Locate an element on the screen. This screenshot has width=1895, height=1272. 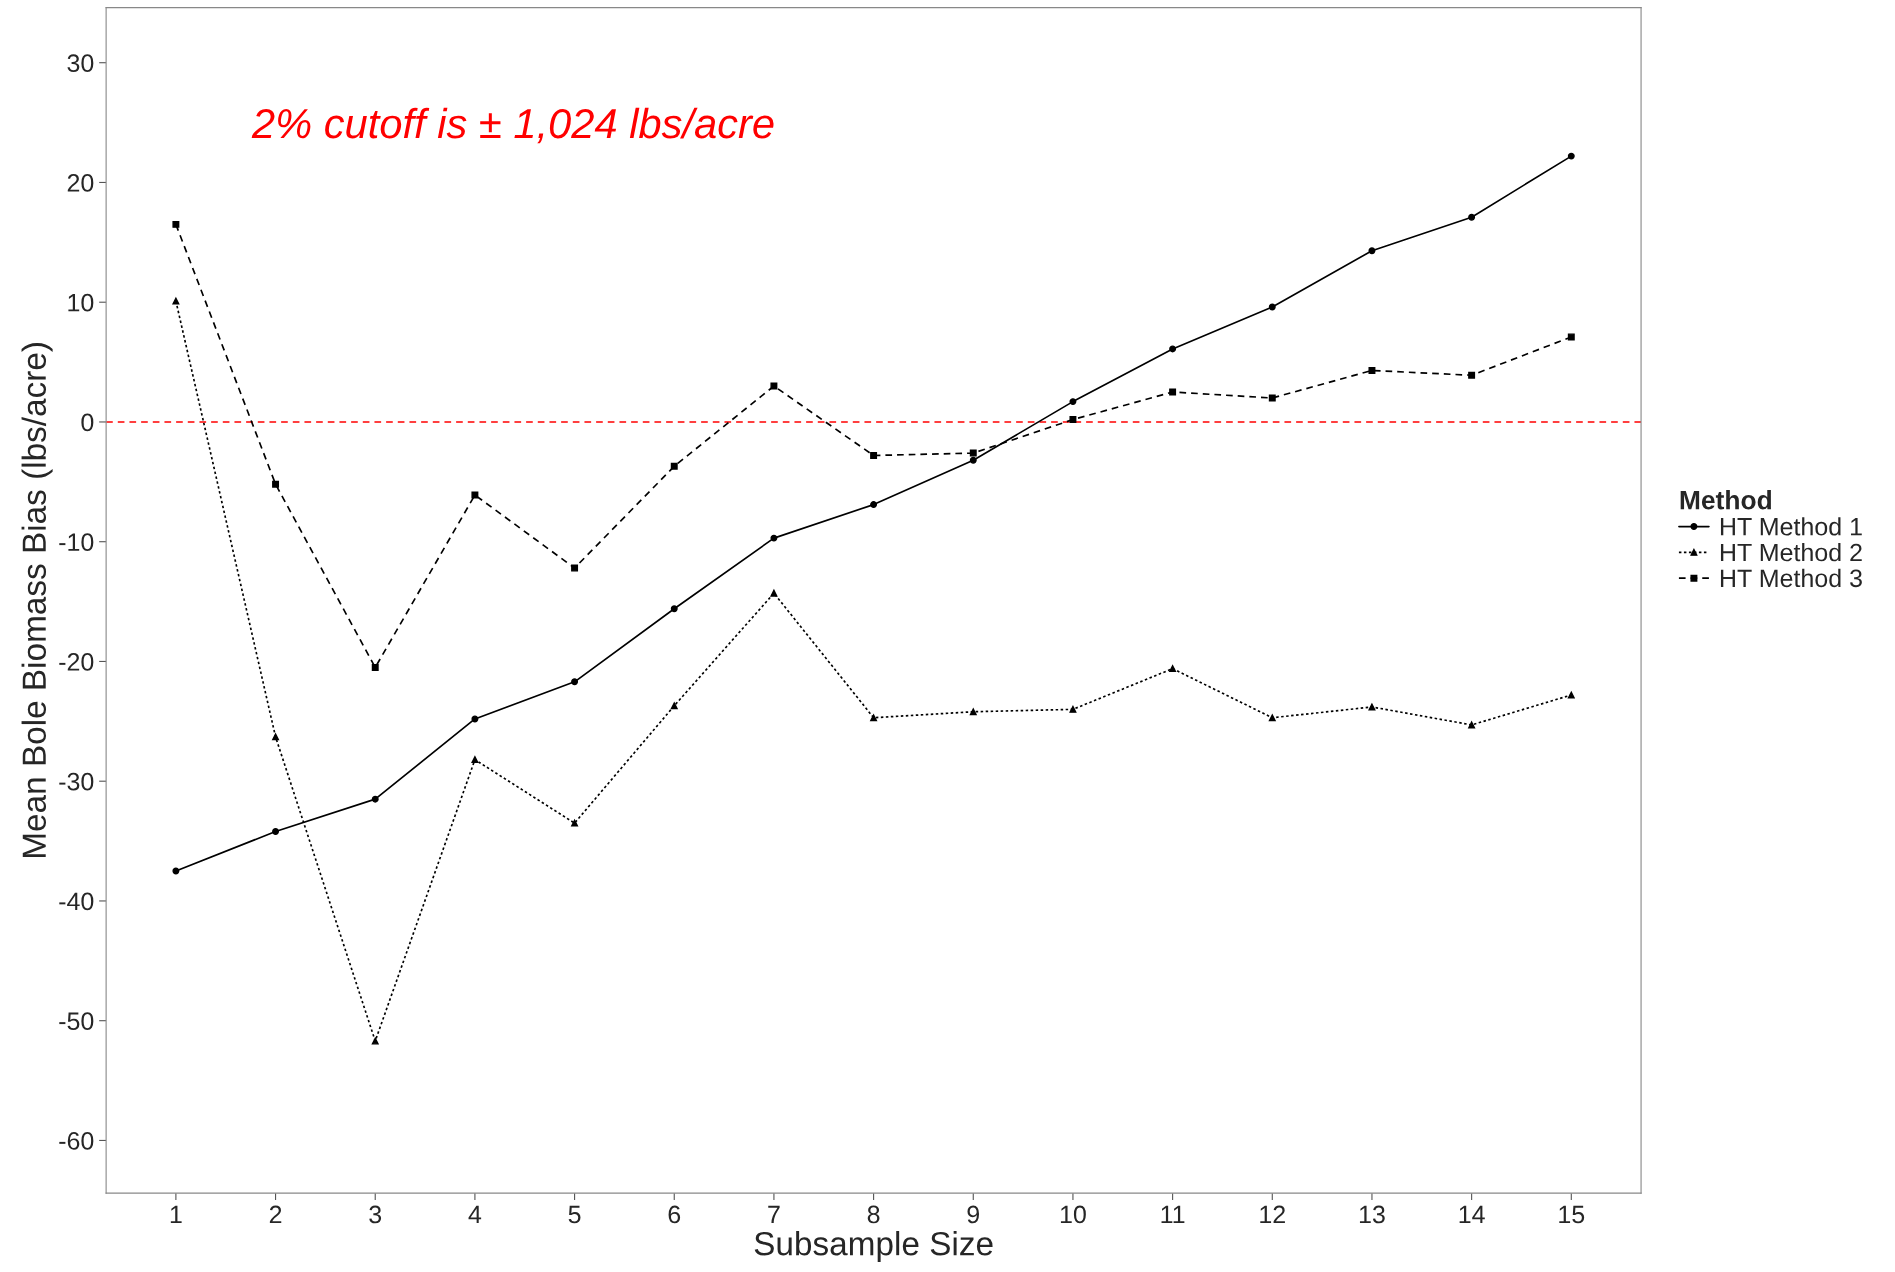
legend-title: Method is located at coordinates (1725, 500).